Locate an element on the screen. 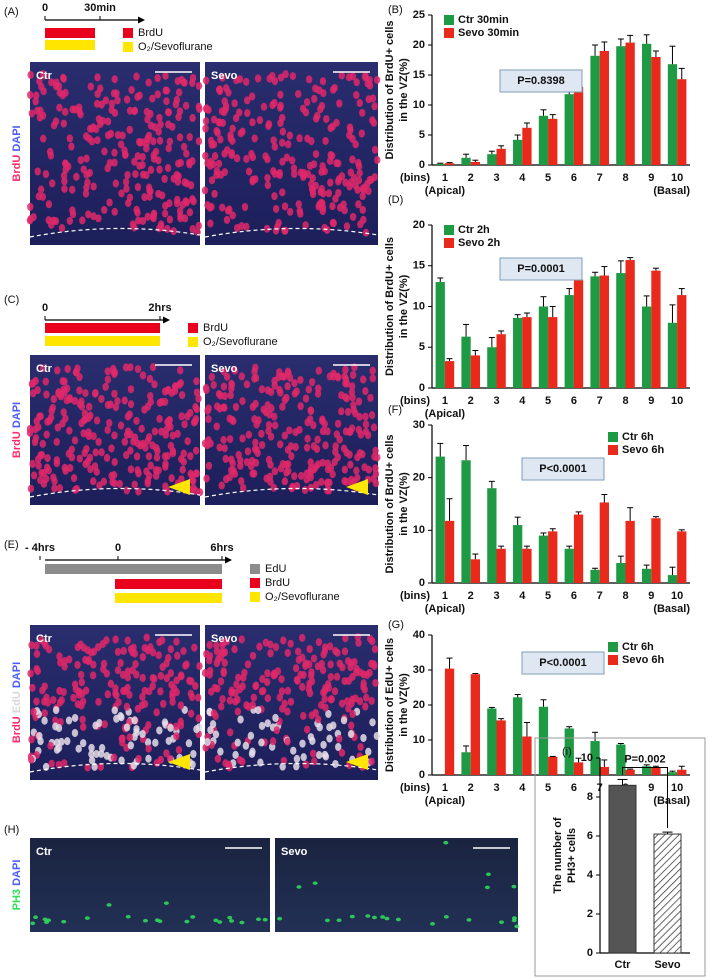 Image resolution: width=709 pixels, height=979 pixels. panel-label: (G) is located at coordinates (396, 625).